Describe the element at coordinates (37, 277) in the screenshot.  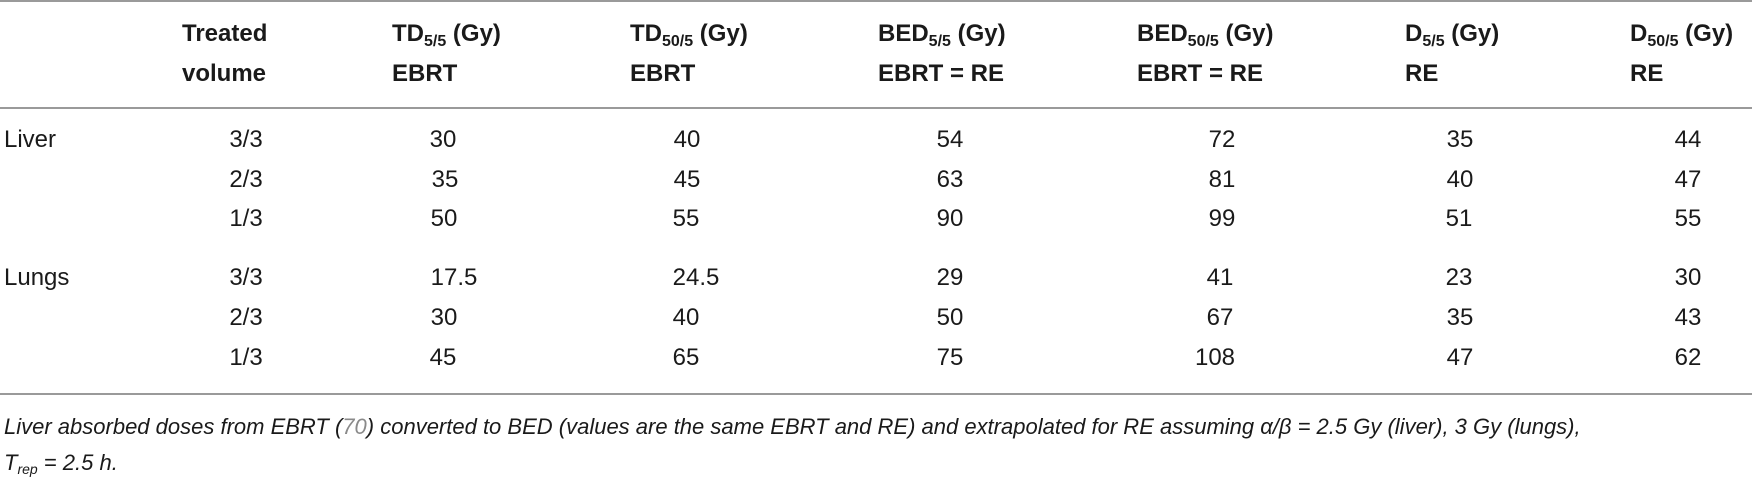
I see `organ-label-lungs: Lungs` at that location.